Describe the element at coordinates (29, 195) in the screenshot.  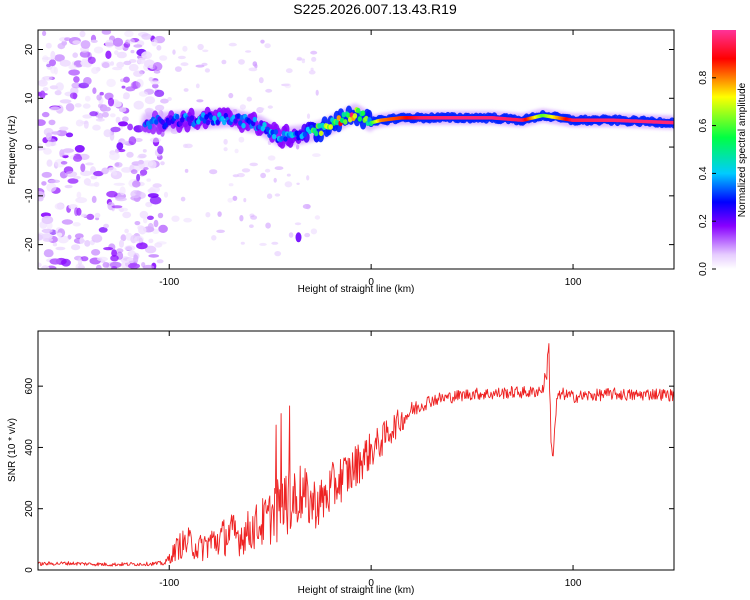
I see `spectrogram-y-tick-label: -10` at that location.